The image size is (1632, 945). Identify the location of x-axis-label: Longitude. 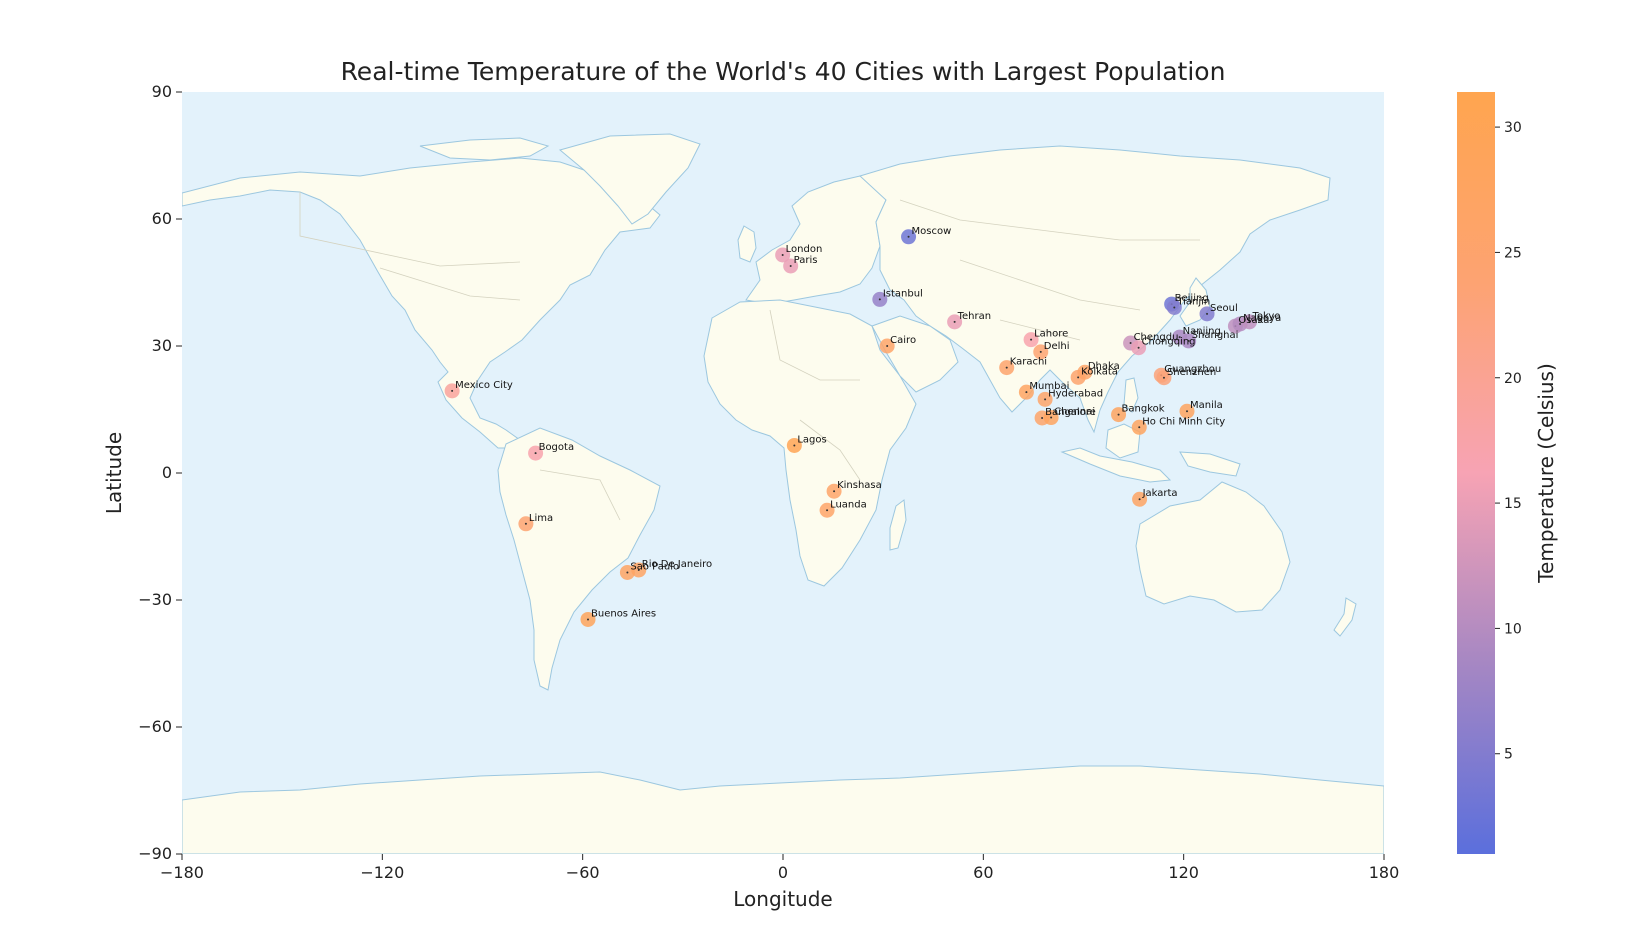
(782, 899).